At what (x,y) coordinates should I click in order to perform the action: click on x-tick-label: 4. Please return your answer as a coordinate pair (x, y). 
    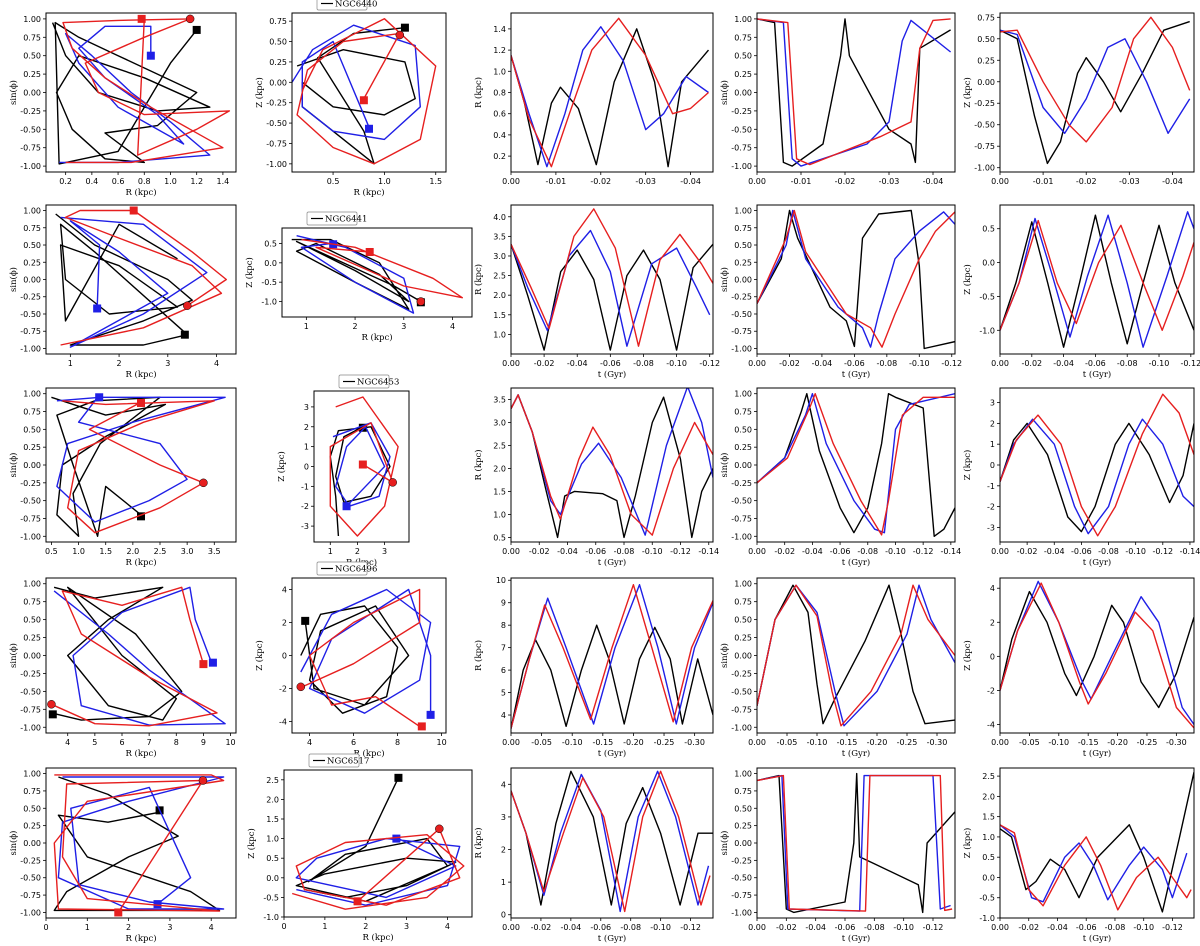
    Looking at the image, I should click on (216, 363).